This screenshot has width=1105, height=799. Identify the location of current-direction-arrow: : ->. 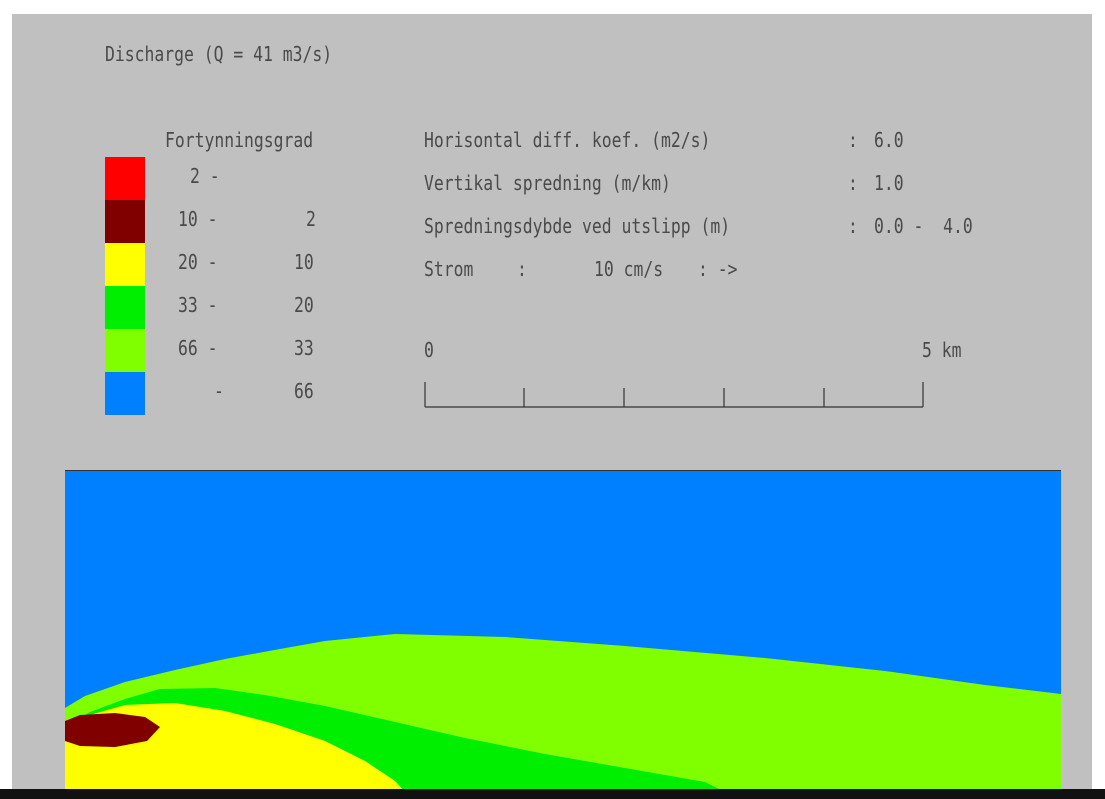
(718, 269).